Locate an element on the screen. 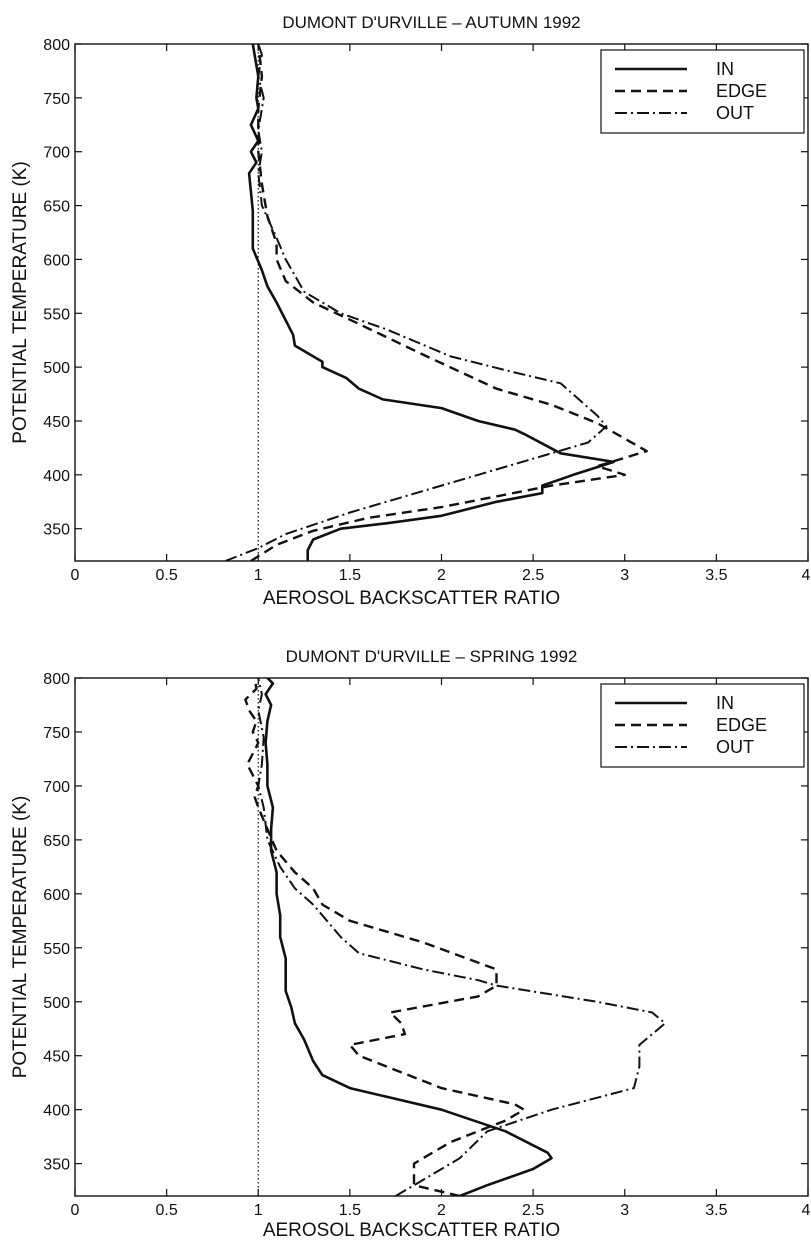 The height and width of the screenshot is (1243, 811). legend-box is located at coordinates (702, 725).